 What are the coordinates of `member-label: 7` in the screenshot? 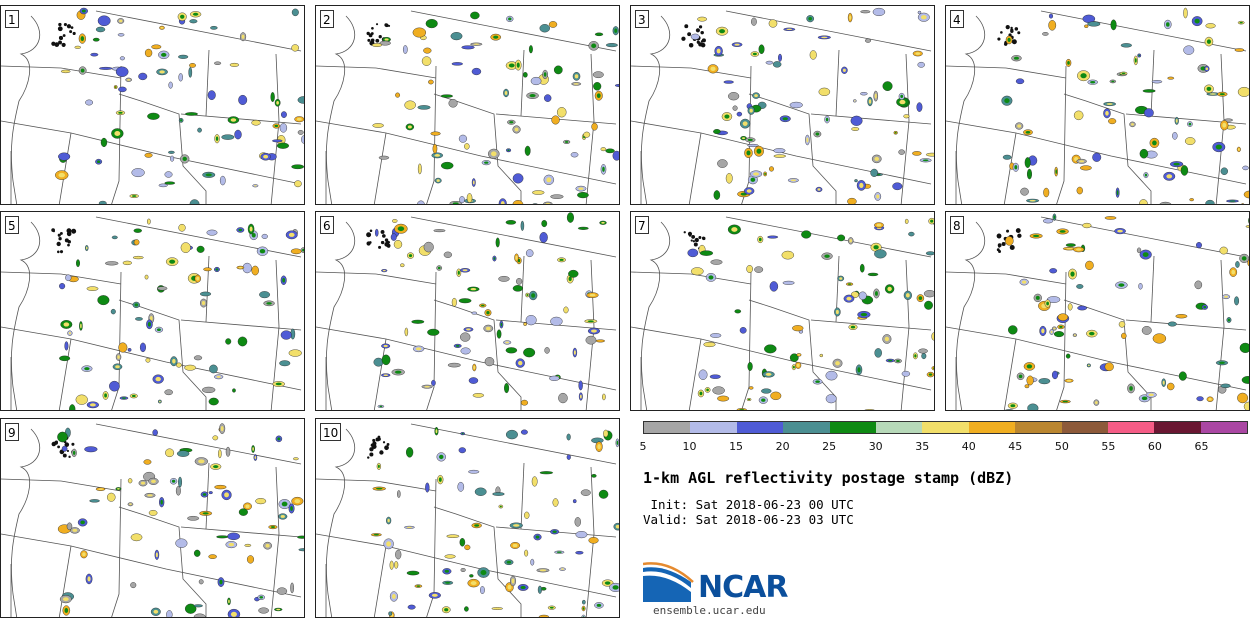 It's located at (642, 225).